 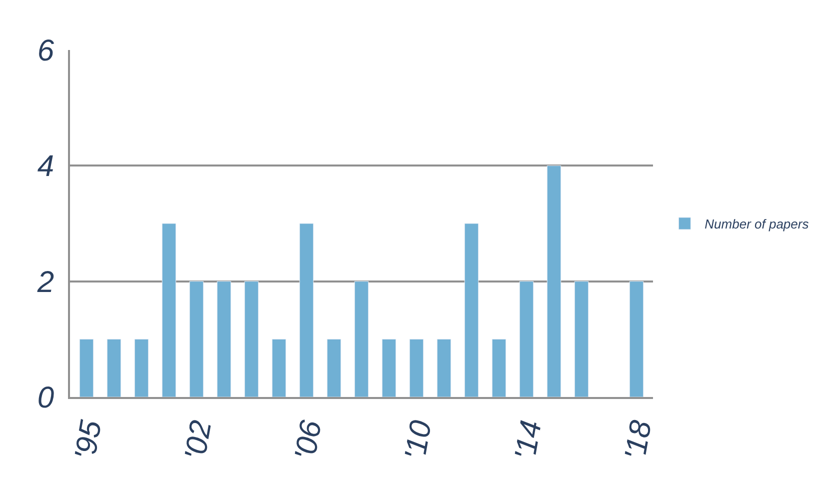 I want to click on x-tick-label: '14, so click(x=528, y=440).